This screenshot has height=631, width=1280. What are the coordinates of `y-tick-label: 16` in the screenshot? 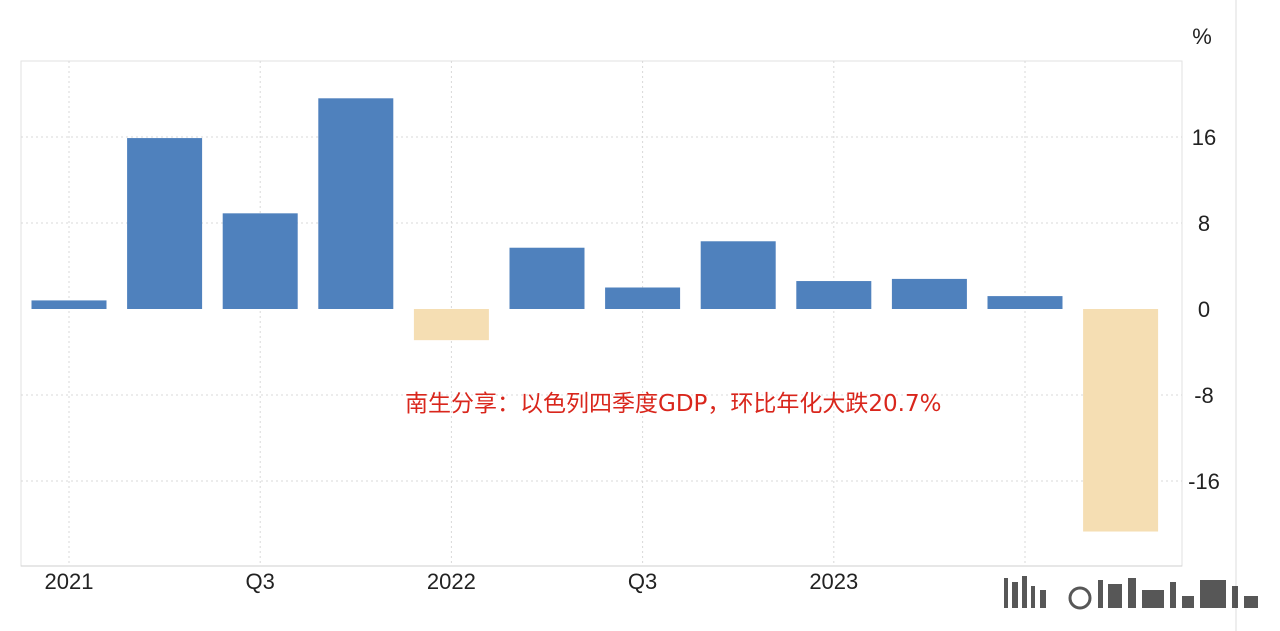 It's located at (1204, 137).